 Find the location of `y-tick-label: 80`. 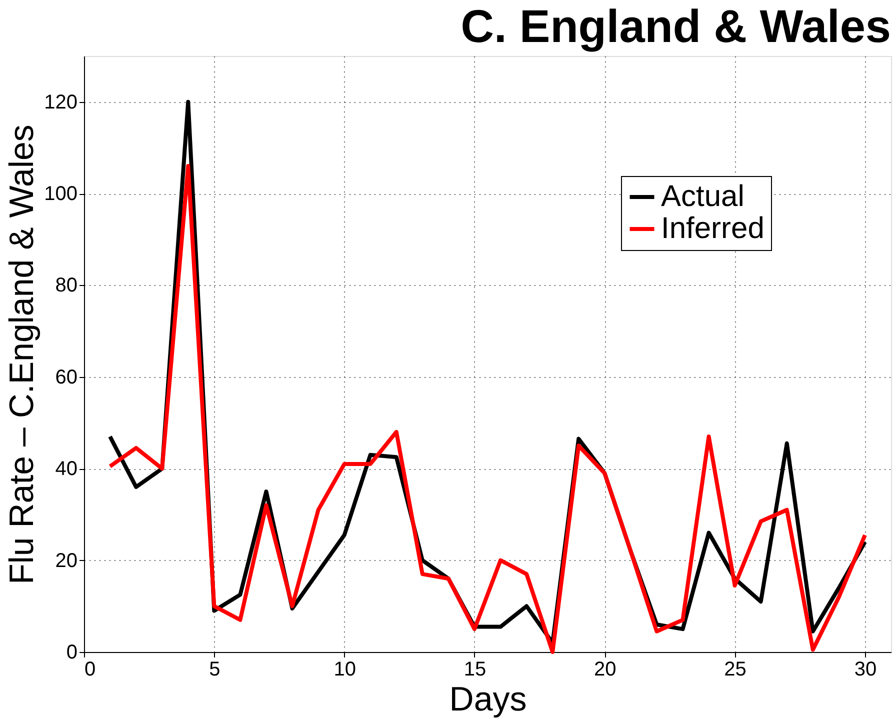

y-tick-label: 80 is located at coordinates (66, 285).